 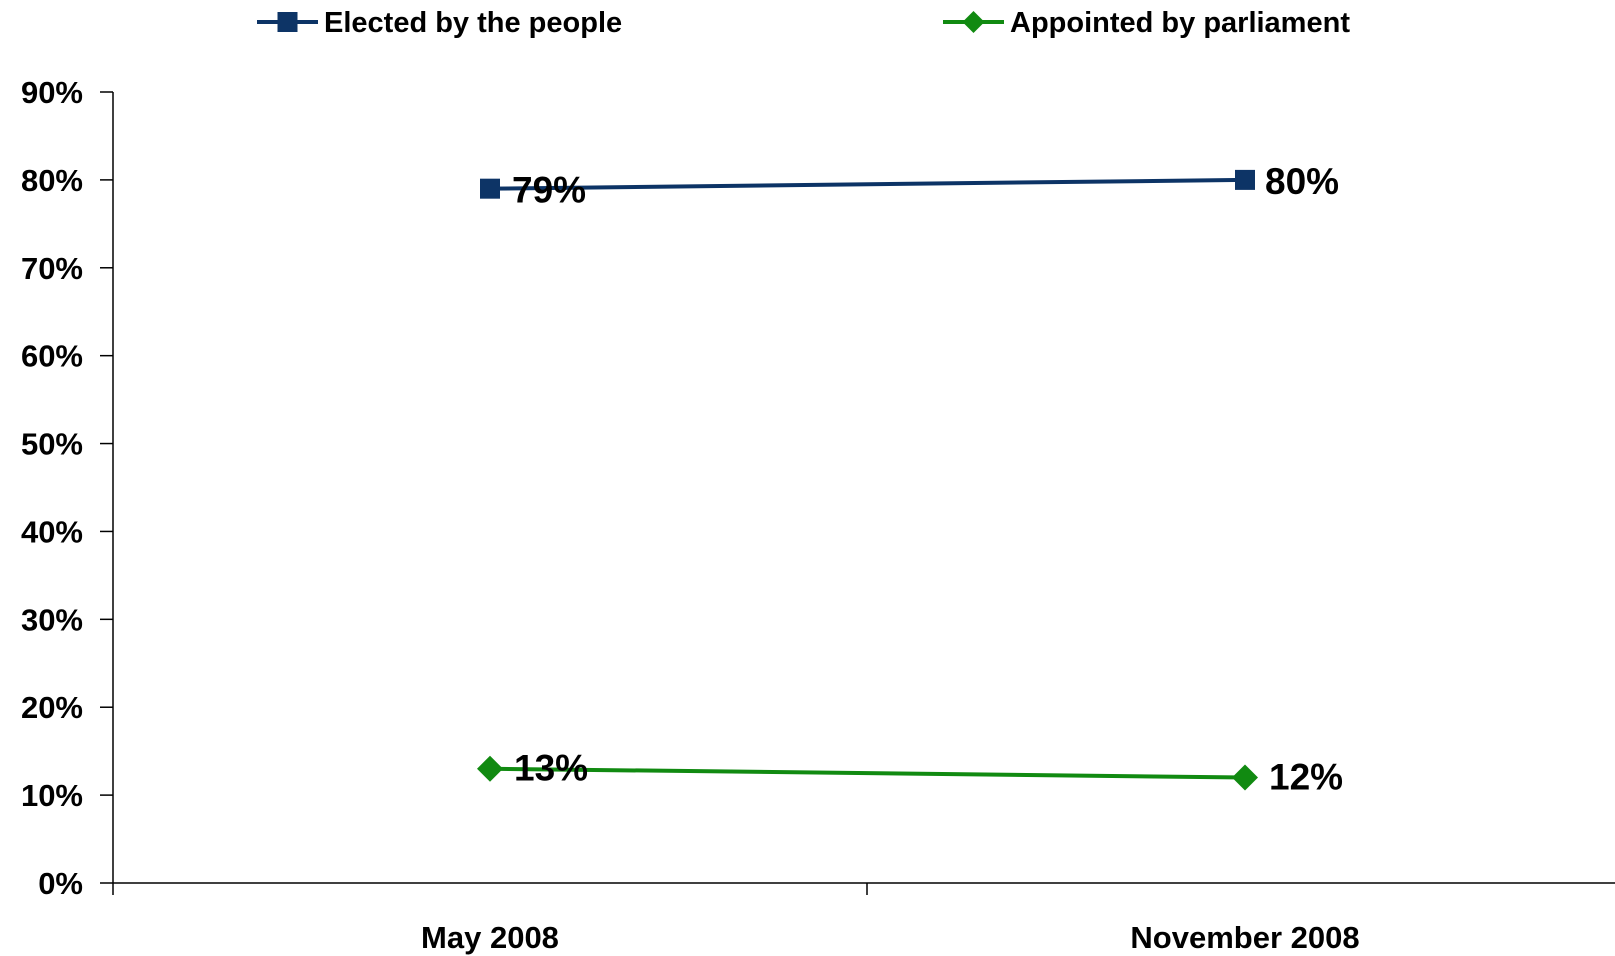 What do you see at coordinates (52, 707) in the screenshot?
I see `y-tick-label: 20%` at bounding box center [52, 707].